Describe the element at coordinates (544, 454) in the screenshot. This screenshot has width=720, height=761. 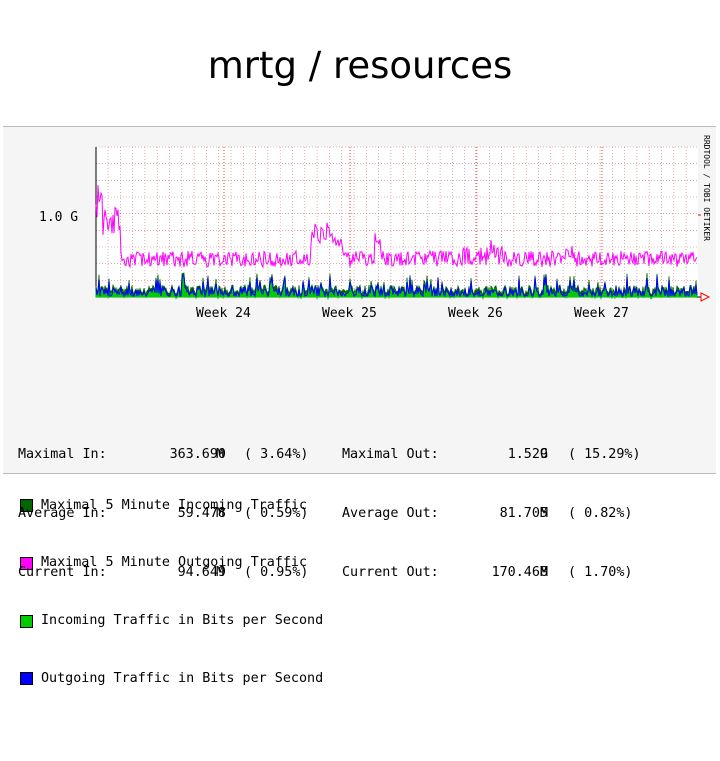
I see `stat-unit-out: G` at that location.